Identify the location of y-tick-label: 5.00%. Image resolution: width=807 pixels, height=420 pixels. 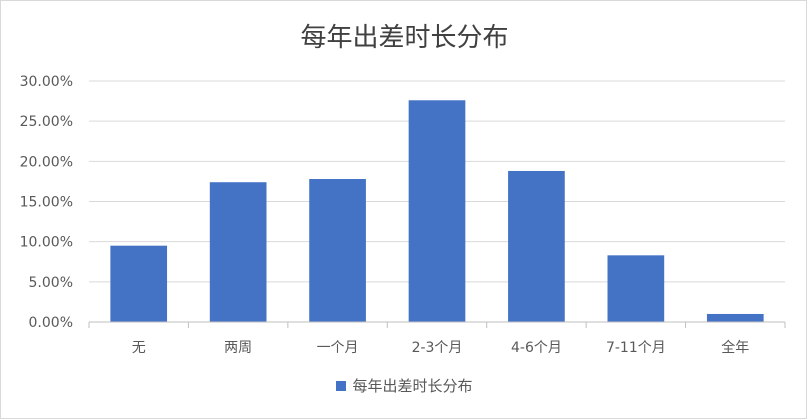
(51, 283).